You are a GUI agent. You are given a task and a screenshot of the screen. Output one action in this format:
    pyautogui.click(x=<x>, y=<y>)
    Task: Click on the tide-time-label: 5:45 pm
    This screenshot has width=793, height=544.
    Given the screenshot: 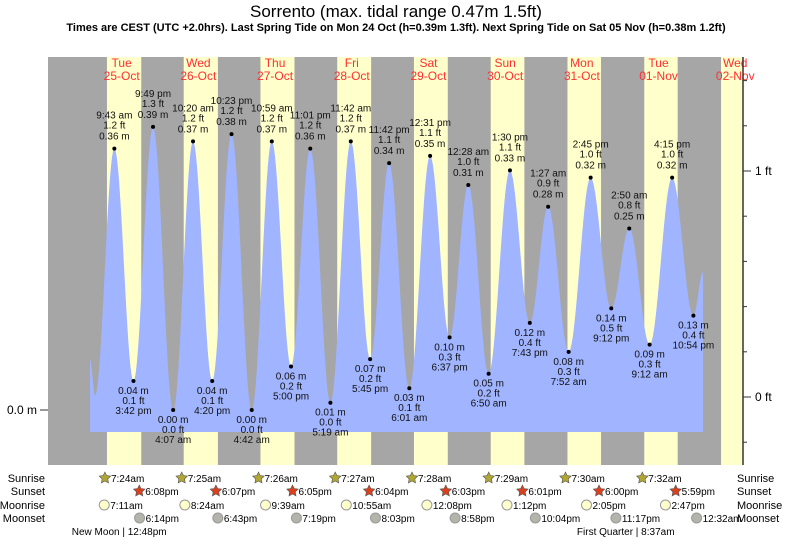 What is the action you would take?
    pyautogui.click(x=370, y=389)
    